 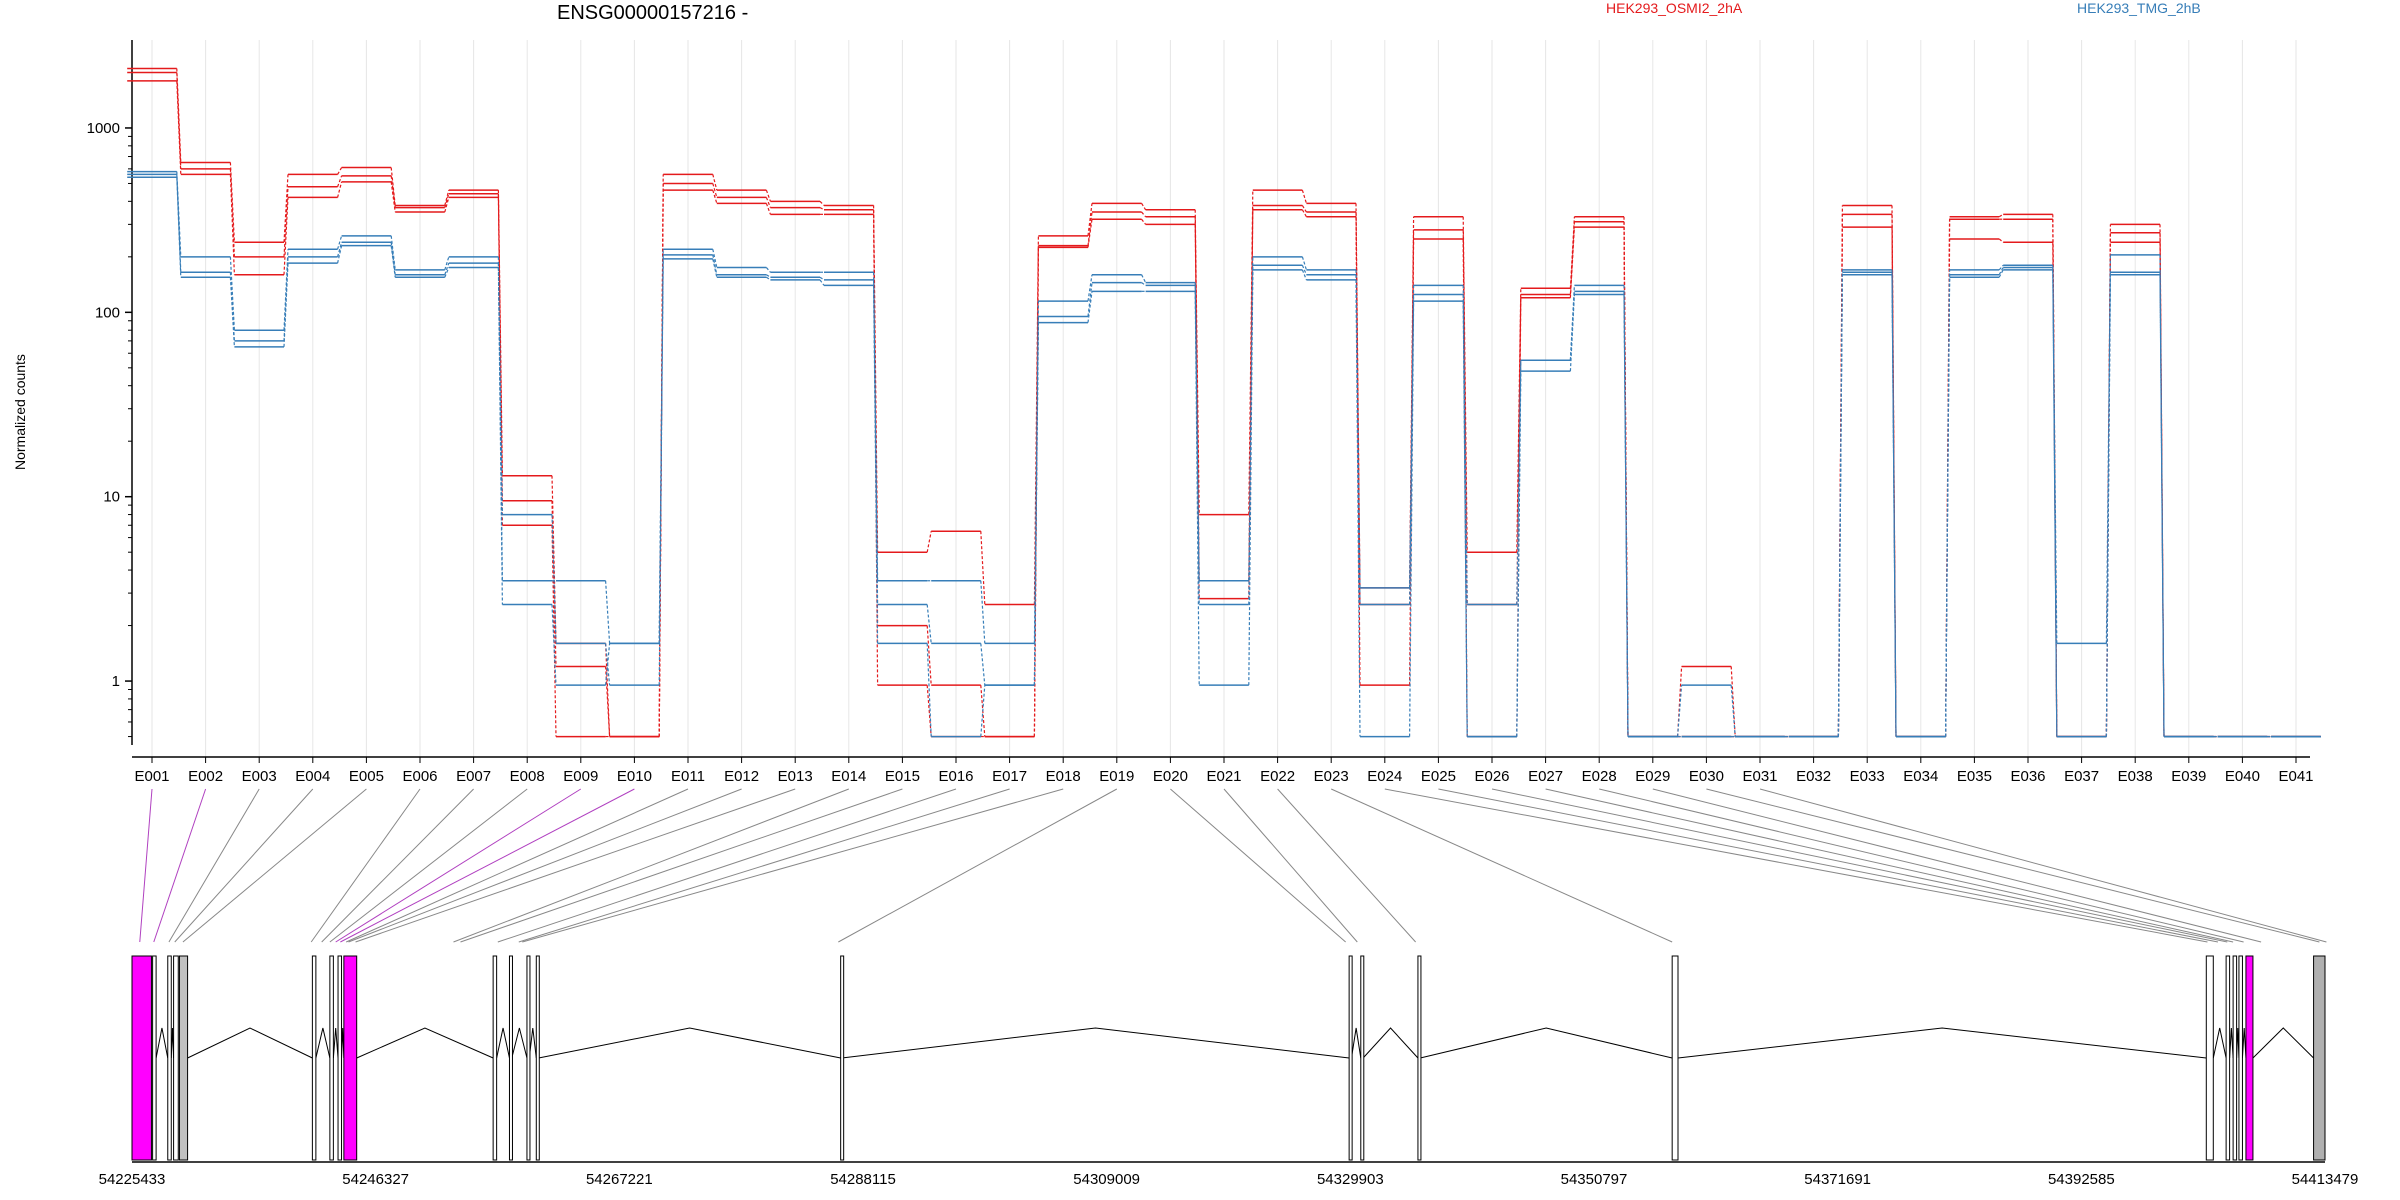 What do you see at coordinates (1116, 776) in the screenshot?
I see `x-tick-label: E019` at bounding box center [1116, 776].